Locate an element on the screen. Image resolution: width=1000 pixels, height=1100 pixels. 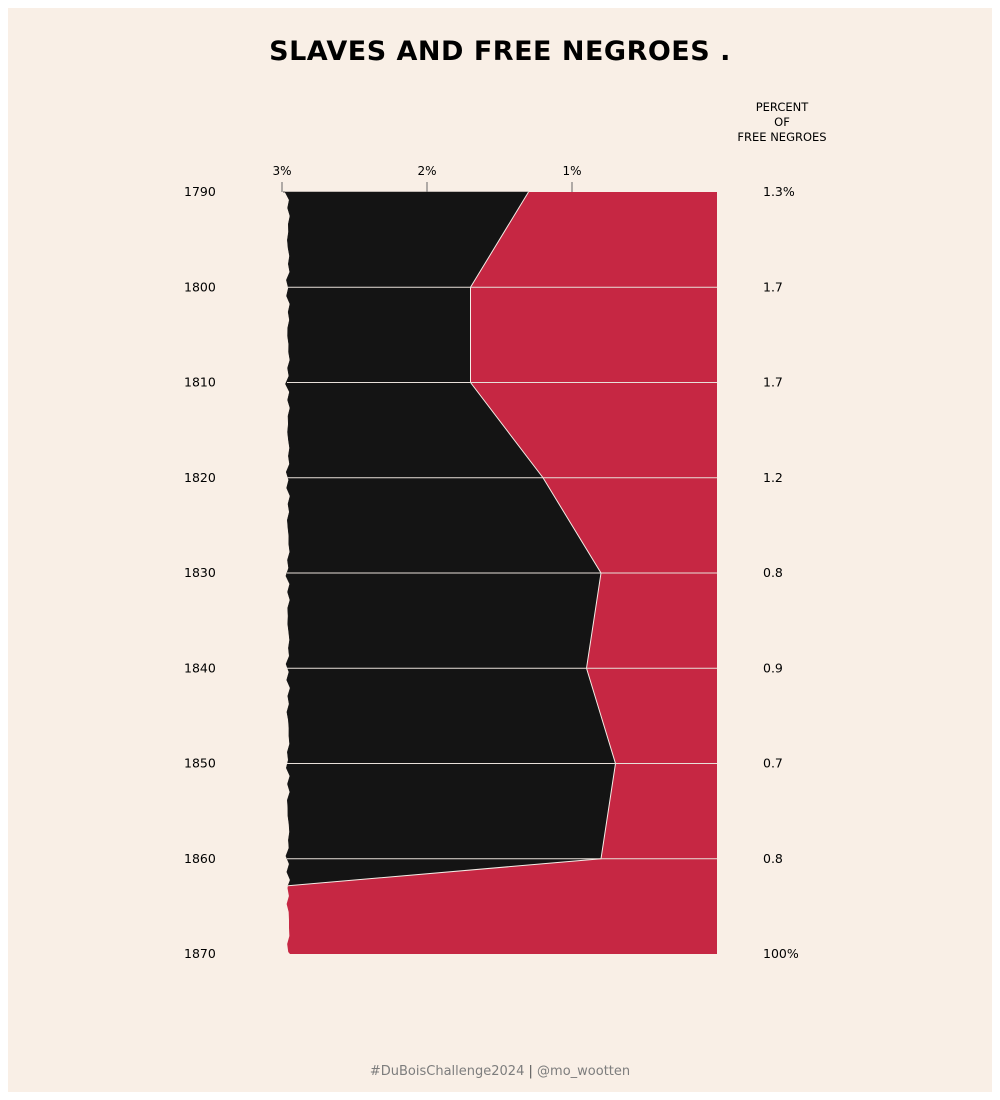
year-label: 1810 is located at coordinates (200, 382).